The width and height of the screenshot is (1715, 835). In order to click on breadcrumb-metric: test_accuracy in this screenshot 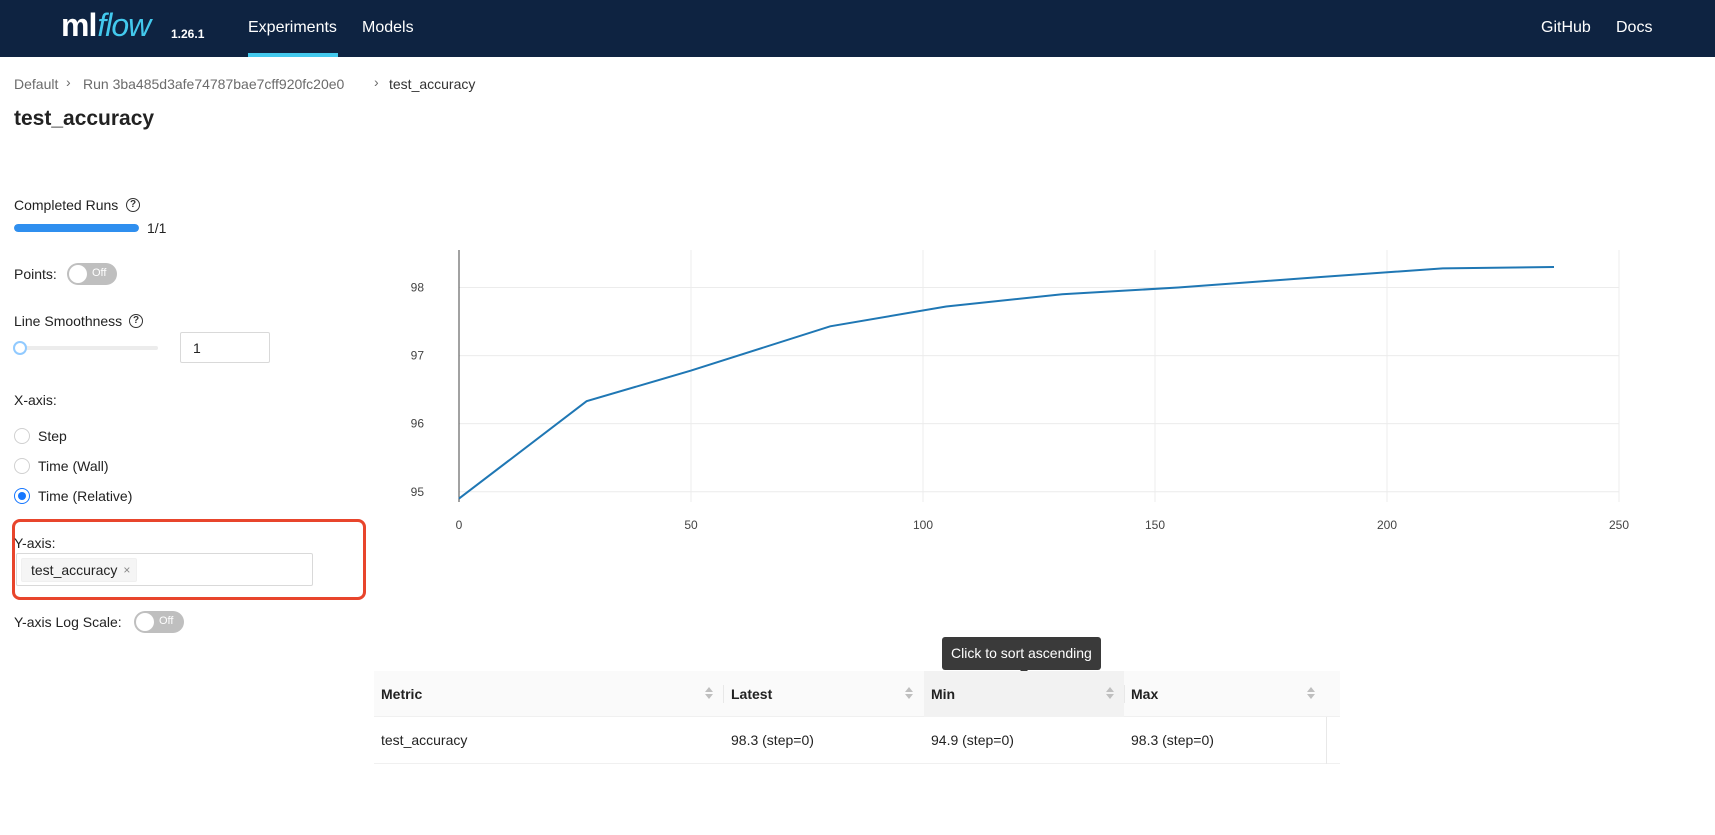, I will do `click(432, 84)`.